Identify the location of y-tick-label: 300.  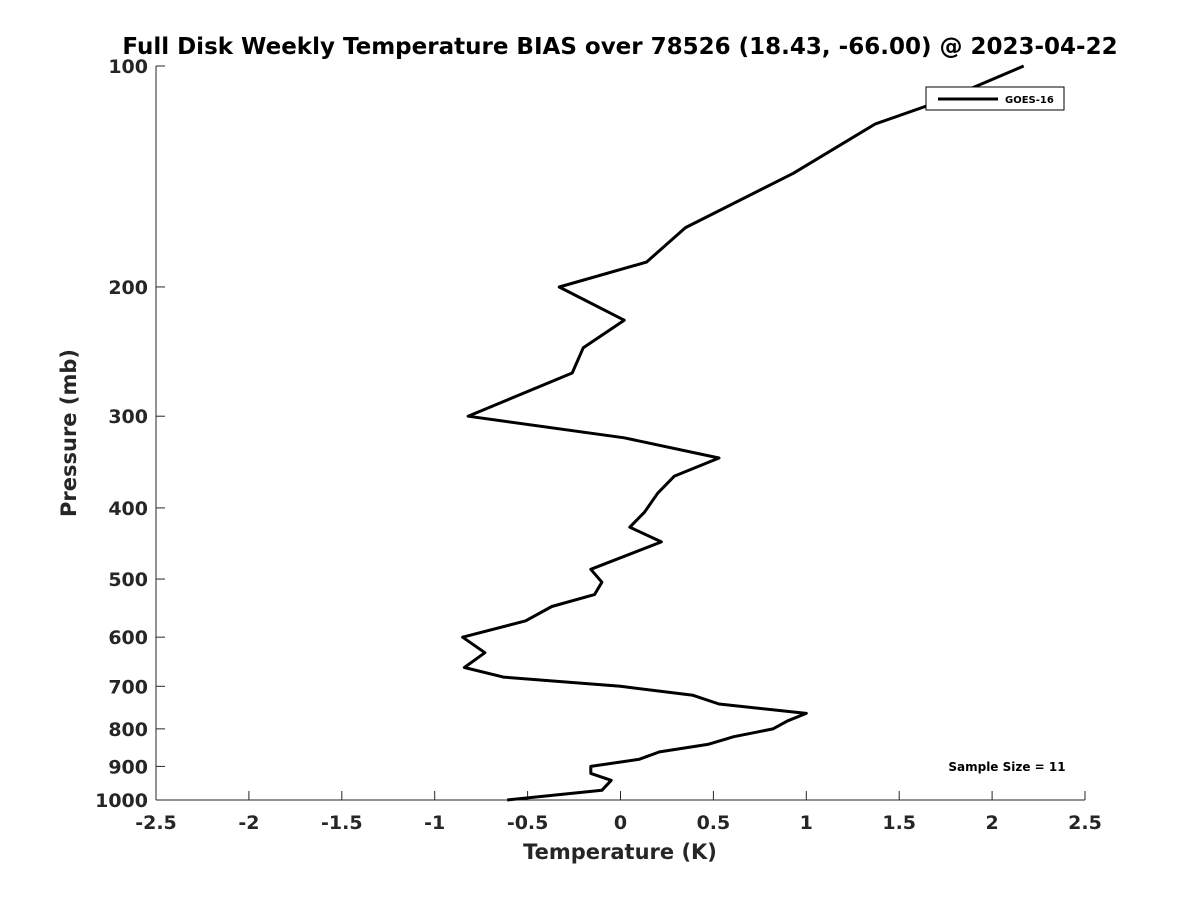
(128, 417).